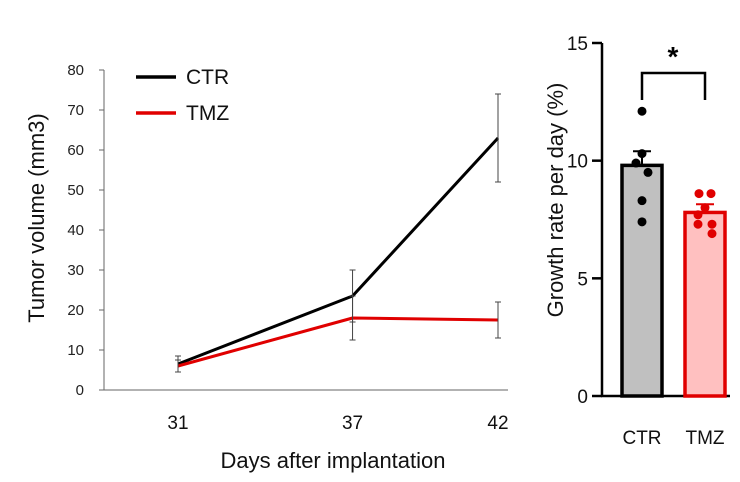 Image resolution: width=740 pixels, height=482 pixels. What do you see at coordinates (704, 438) in the screenshot?
I see `bar-chart-x-tick-label: TMZ` at bounding box center [704, 438].